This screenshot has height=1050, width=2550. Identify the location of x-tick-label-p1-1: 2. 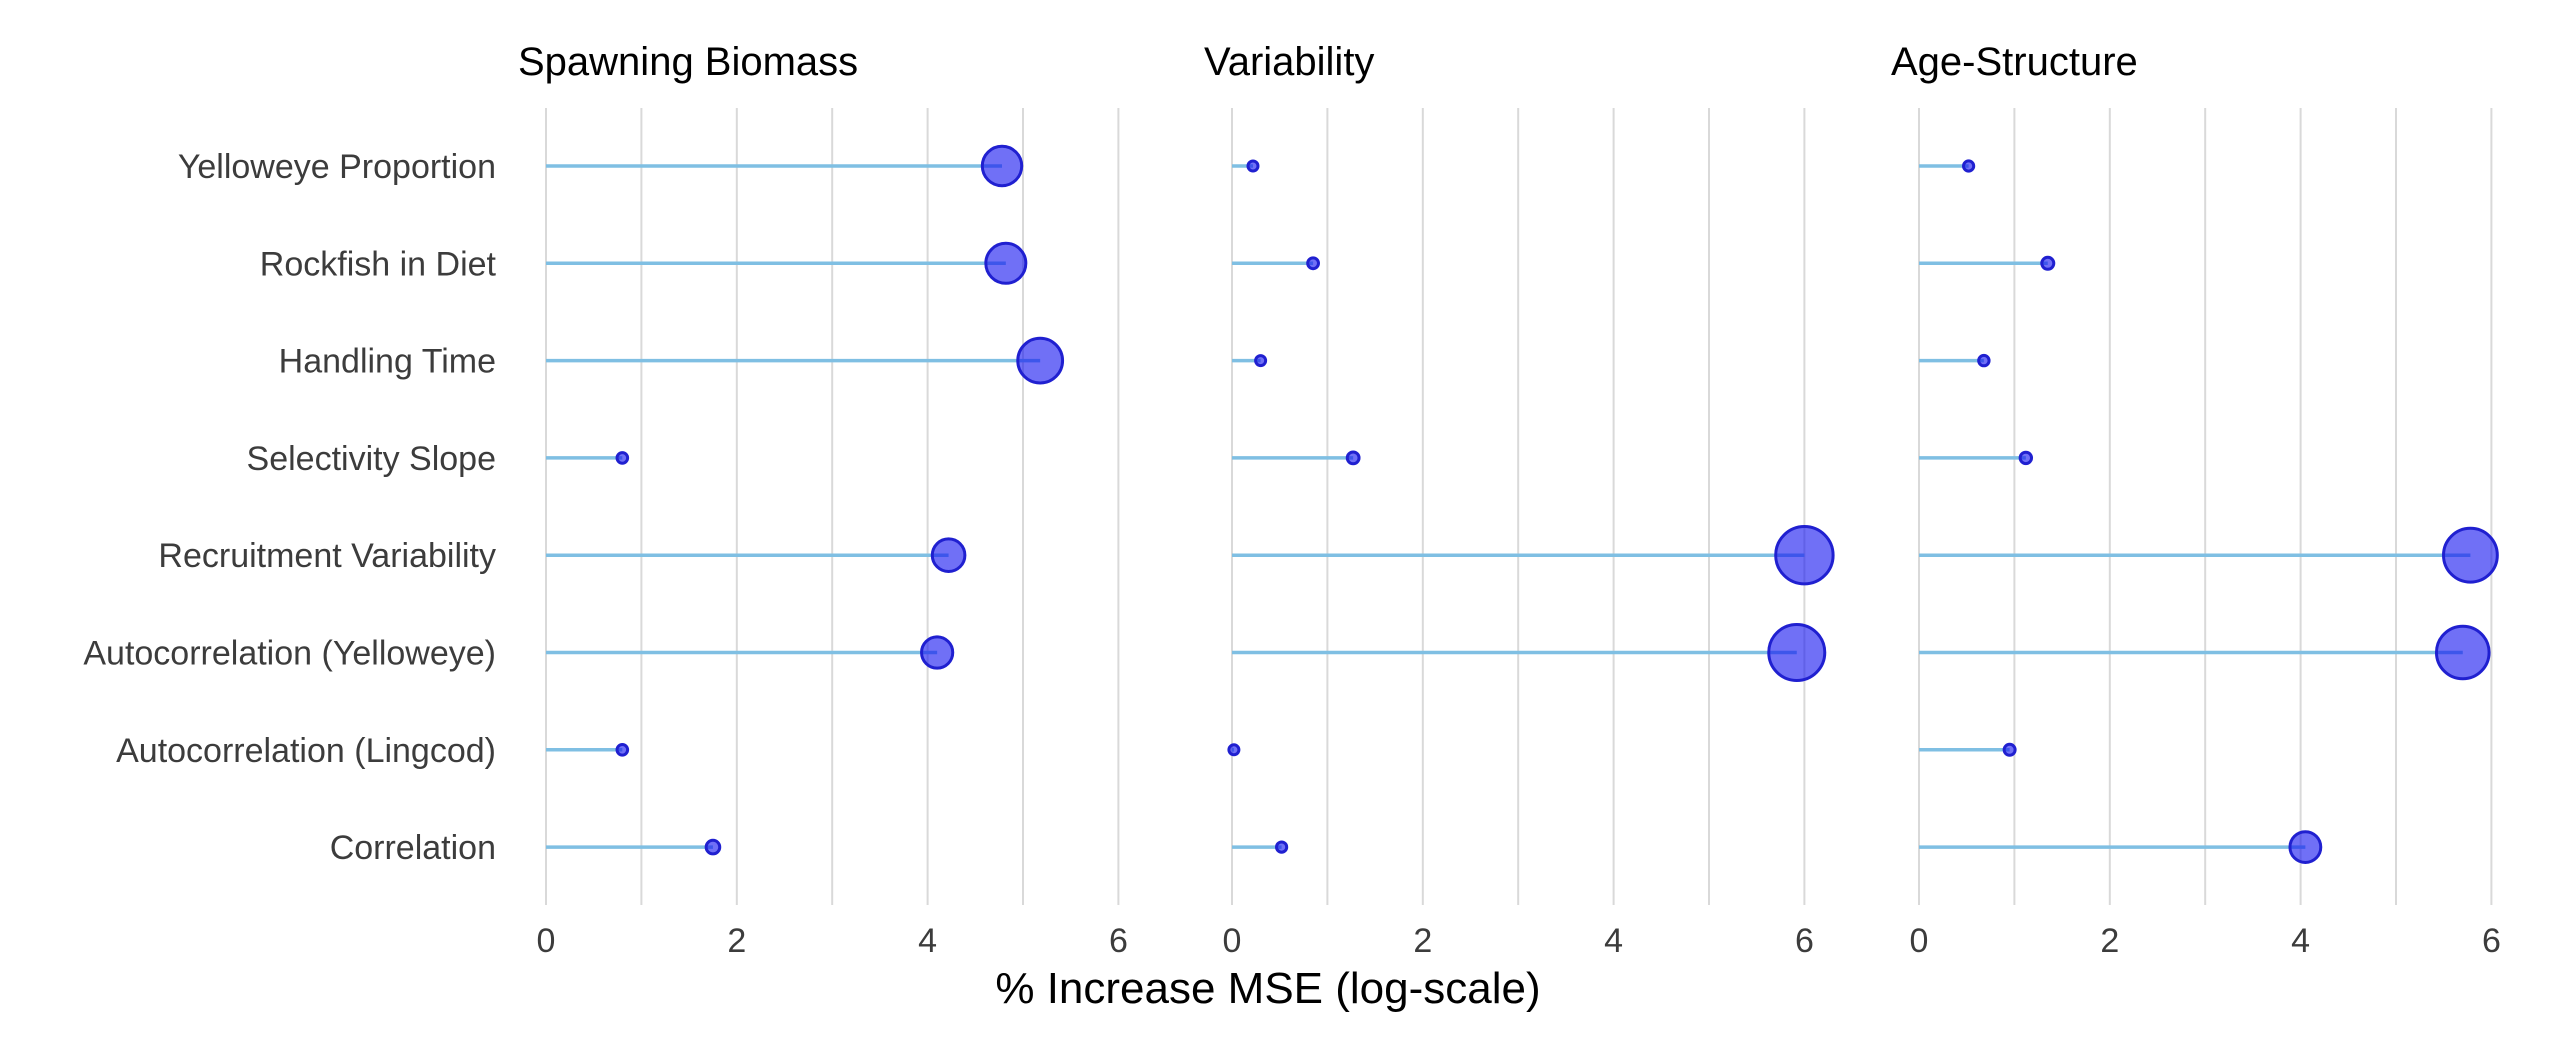
(1422, 941).